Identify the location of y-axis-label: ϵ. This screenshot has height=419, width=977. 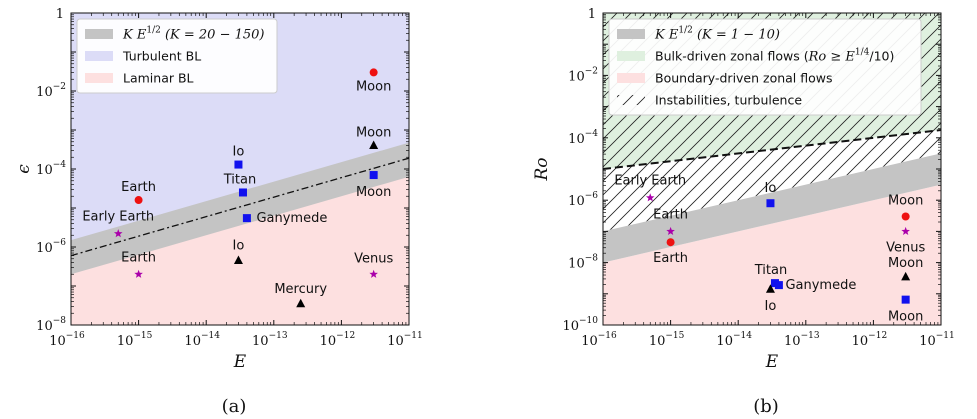
(24, 169).